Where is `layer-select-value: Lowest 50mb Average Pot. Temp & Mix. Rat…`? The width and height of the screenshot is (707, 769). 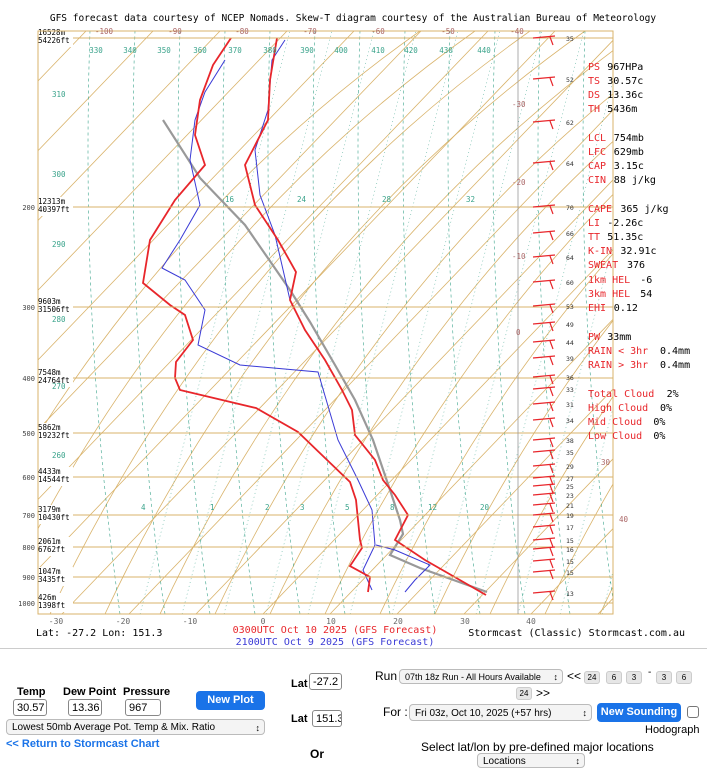
layer-select-value: Lowest 50mb Average Pot. Temp & Mix. Rat… is located at coordinates (114, 727).